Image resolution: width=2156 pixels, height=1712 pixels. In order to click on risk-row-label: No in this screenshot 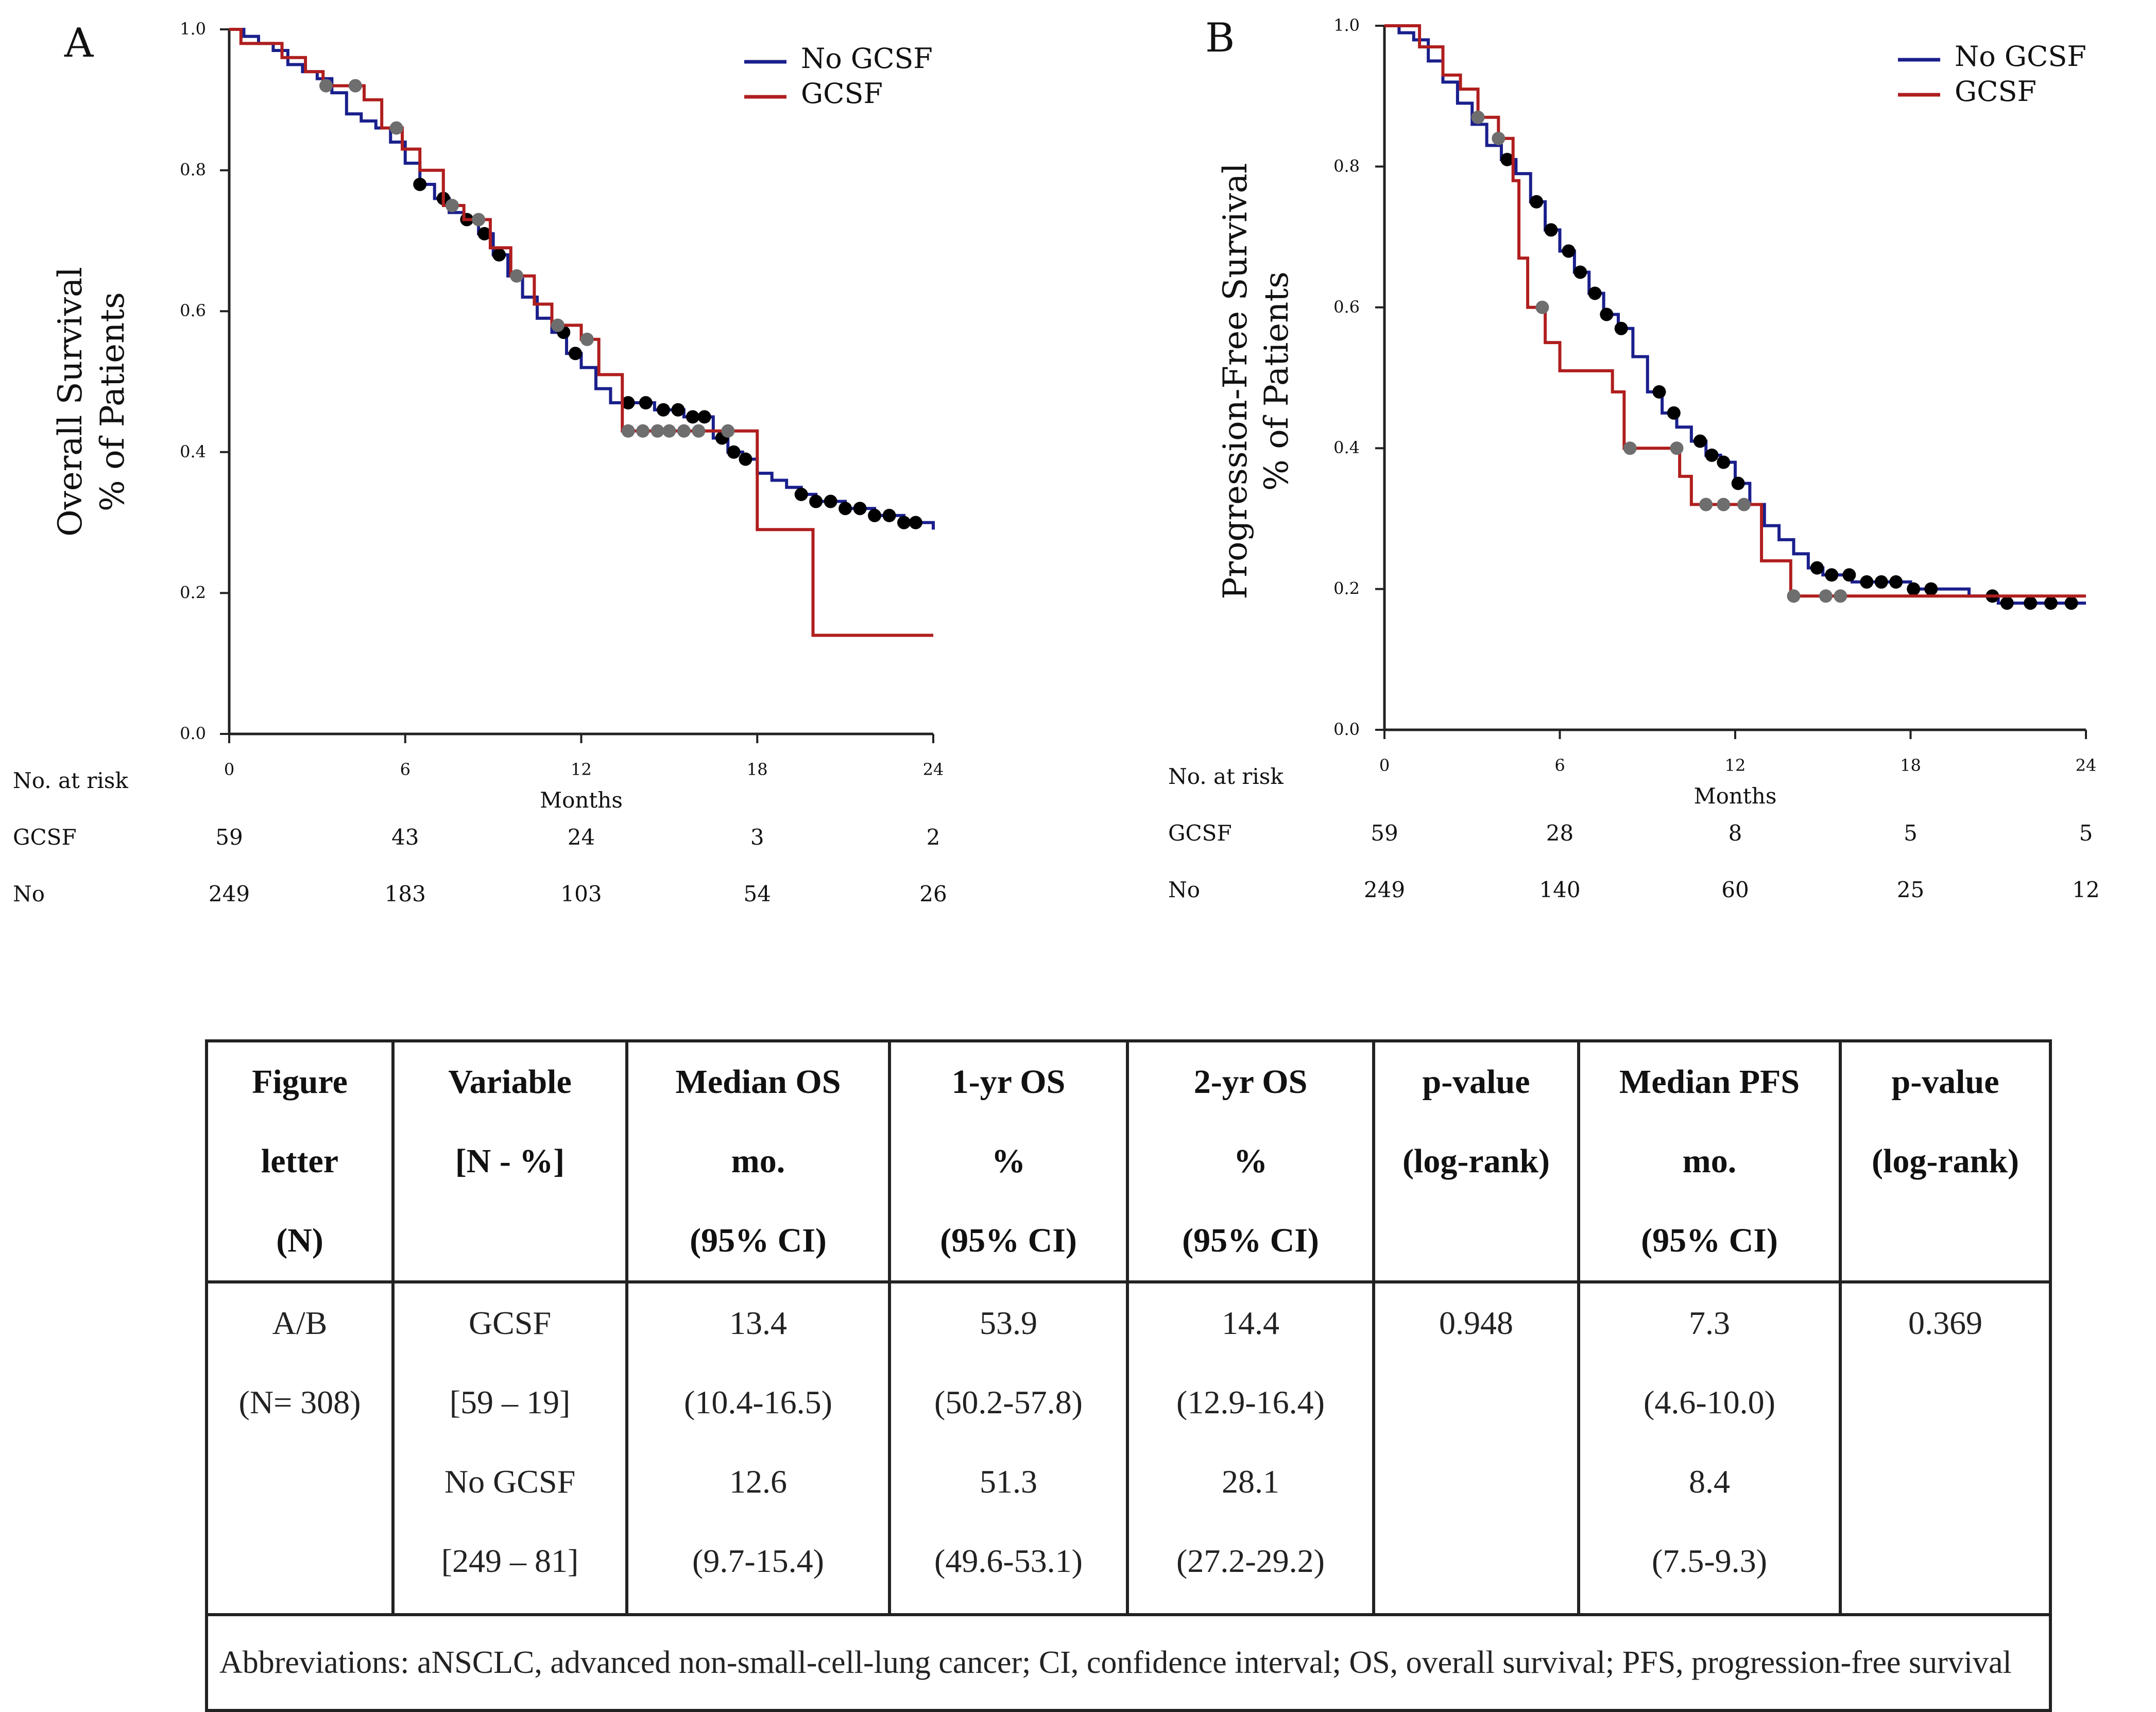, I will do `click(29, 894)`.